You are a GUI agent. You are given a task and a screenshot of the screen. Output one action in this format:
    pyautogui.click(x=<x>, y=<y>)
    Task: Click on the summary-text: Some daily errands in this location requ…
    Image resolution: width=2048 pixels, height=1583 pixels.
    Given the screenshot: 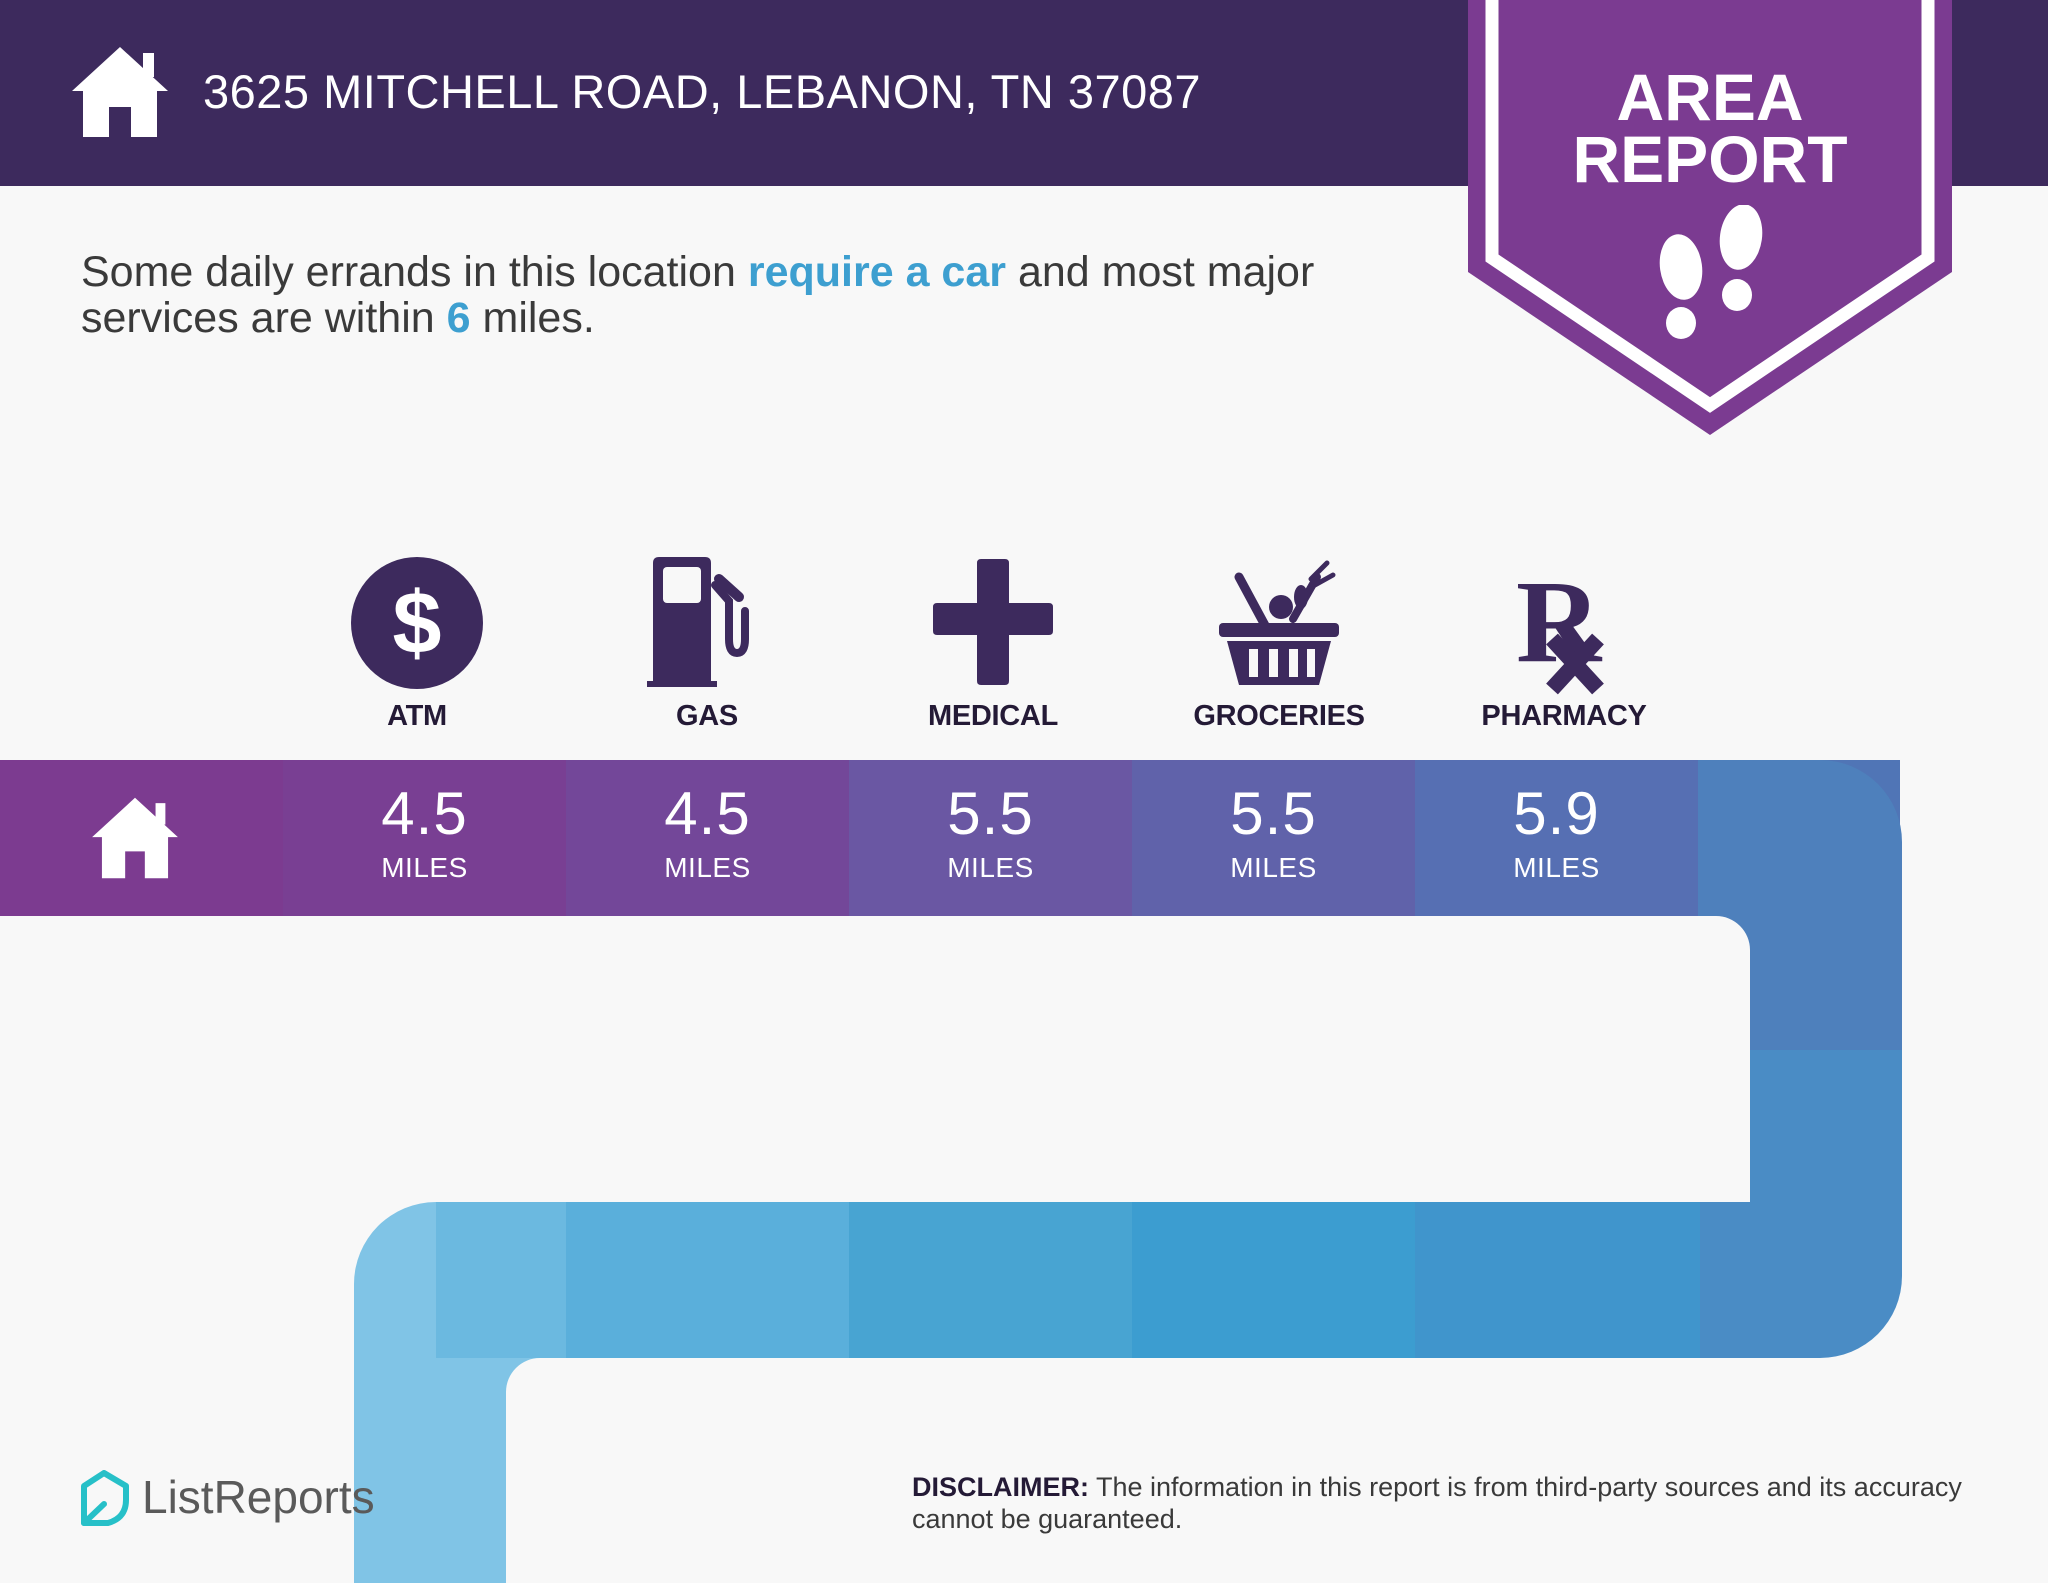 What is the action you would take?
    pyautogui.click(x=698, y=295)
    